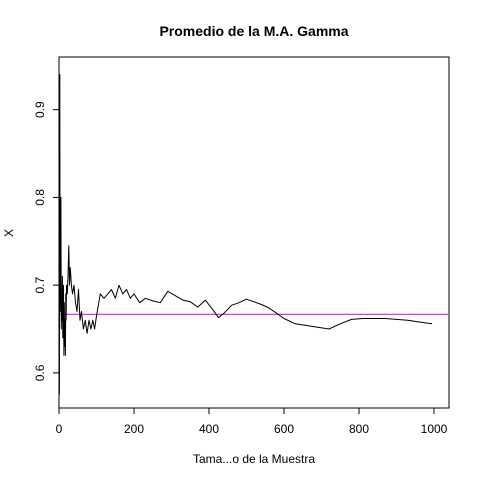 This screenshot has height=480, width=480. Describe the element at coordinates (40, 284) in the screenshot. I see `y-tick-label: 0.7` at that location.